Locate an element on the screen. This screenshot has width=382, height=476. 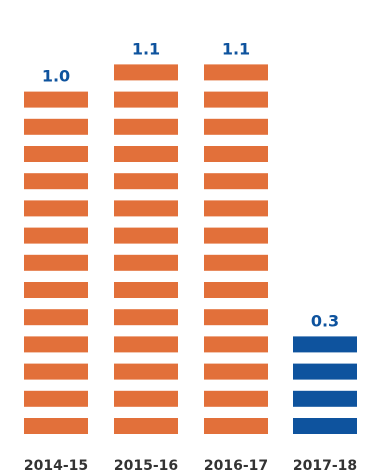
x-axis-tick-labels: 2014-15 2015-16 2016-17 2017-18 is located at coordinates (190, 466).